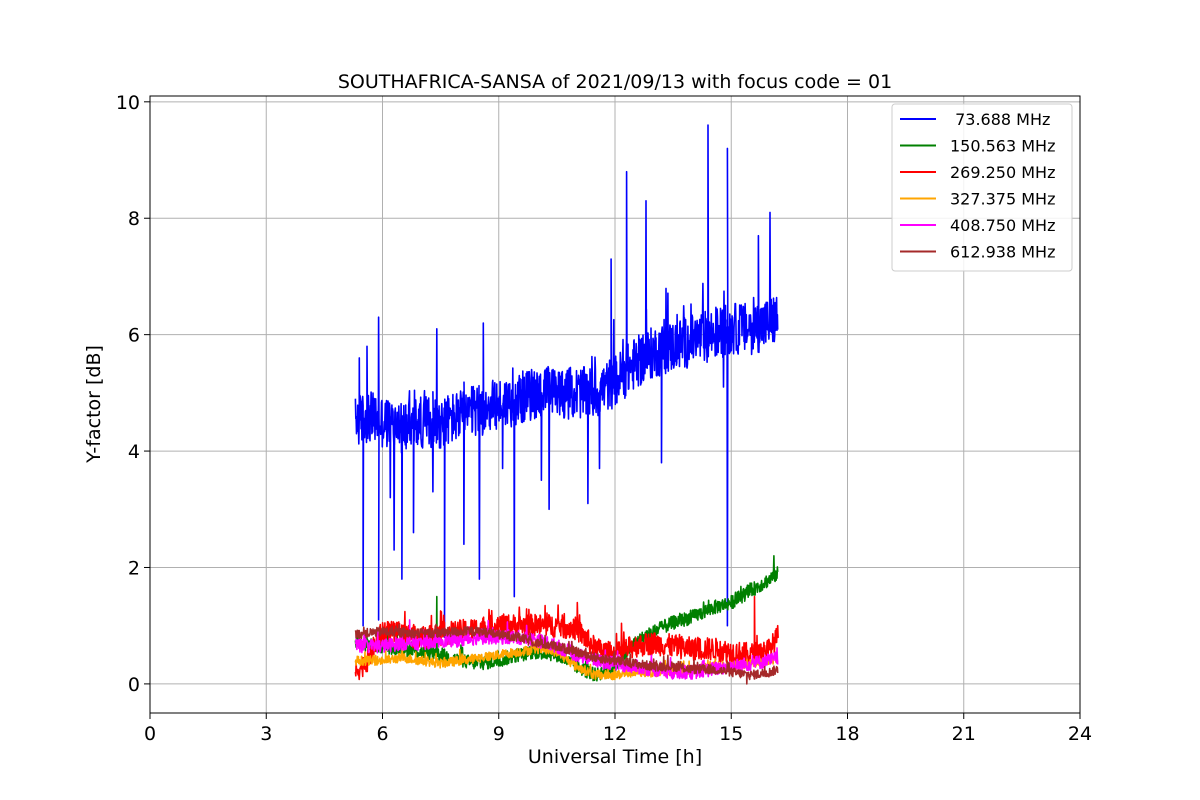  I want to click on x-tick-label: 21, so click(964, 734).